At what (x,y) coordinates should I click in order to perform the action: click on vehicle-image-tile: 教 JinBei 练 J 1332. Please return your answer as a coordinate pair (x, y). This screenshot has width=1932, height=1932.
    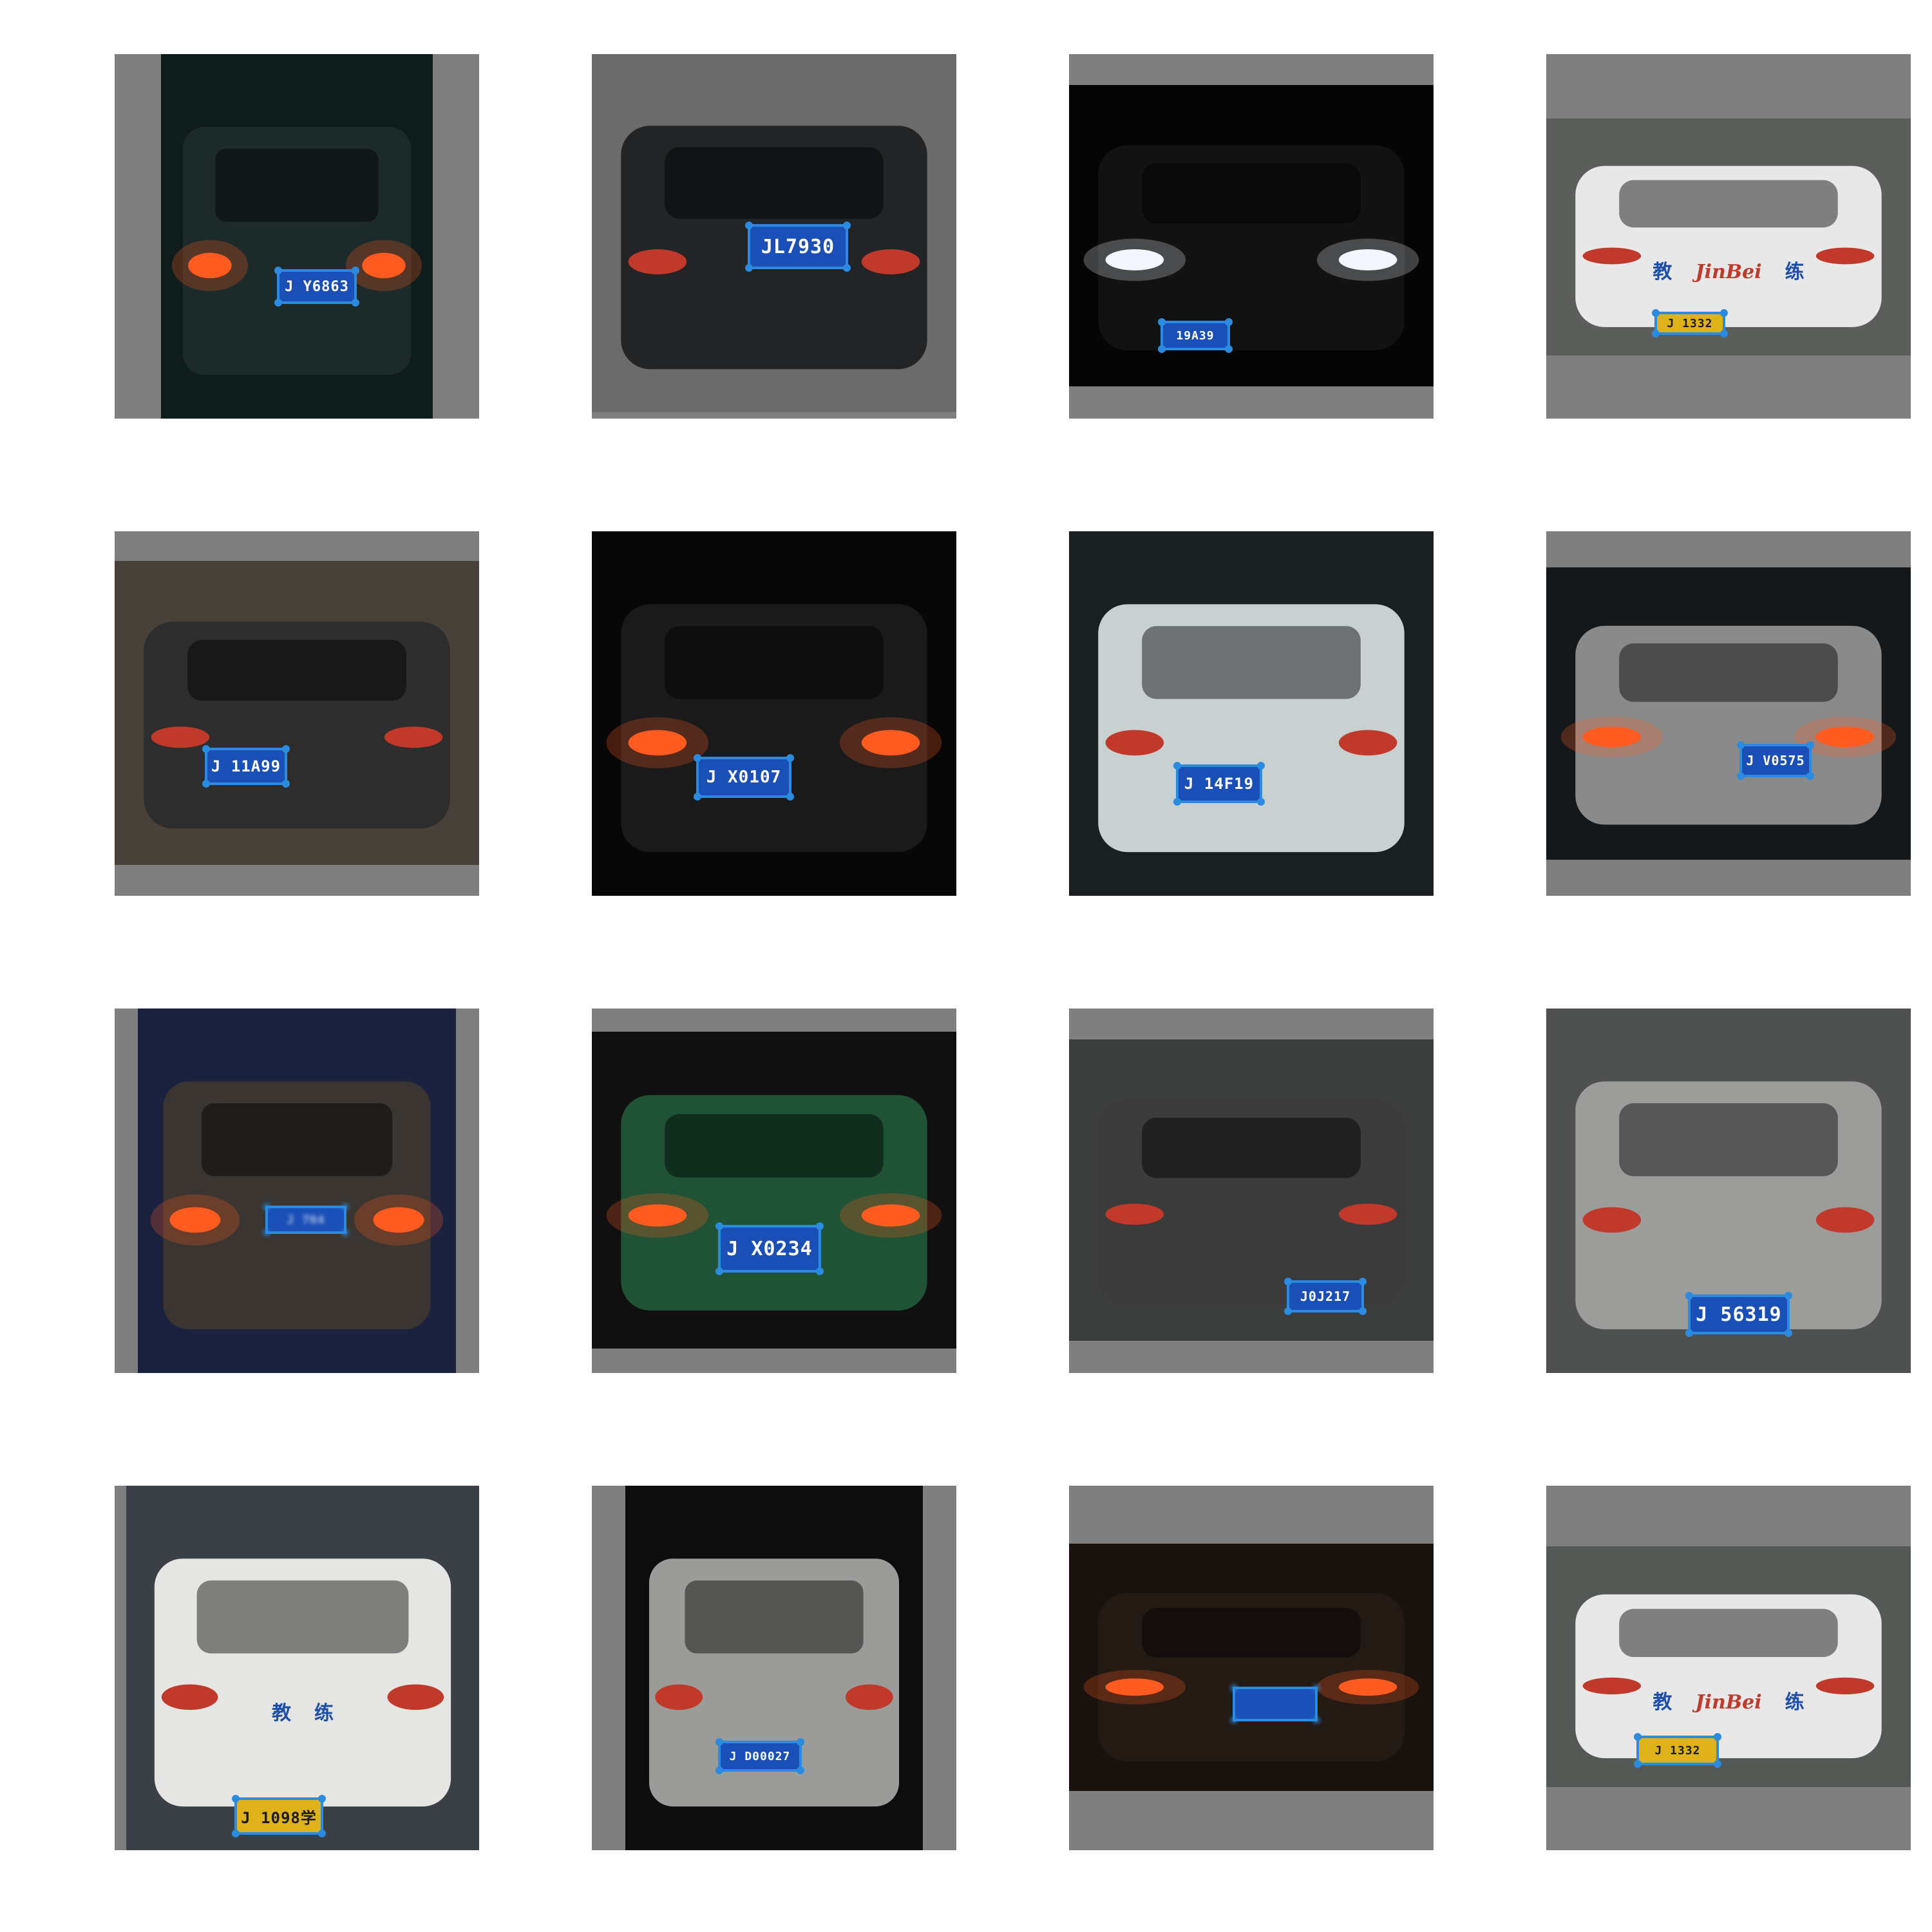
    Looking at the image, I should click on (1729, 237).